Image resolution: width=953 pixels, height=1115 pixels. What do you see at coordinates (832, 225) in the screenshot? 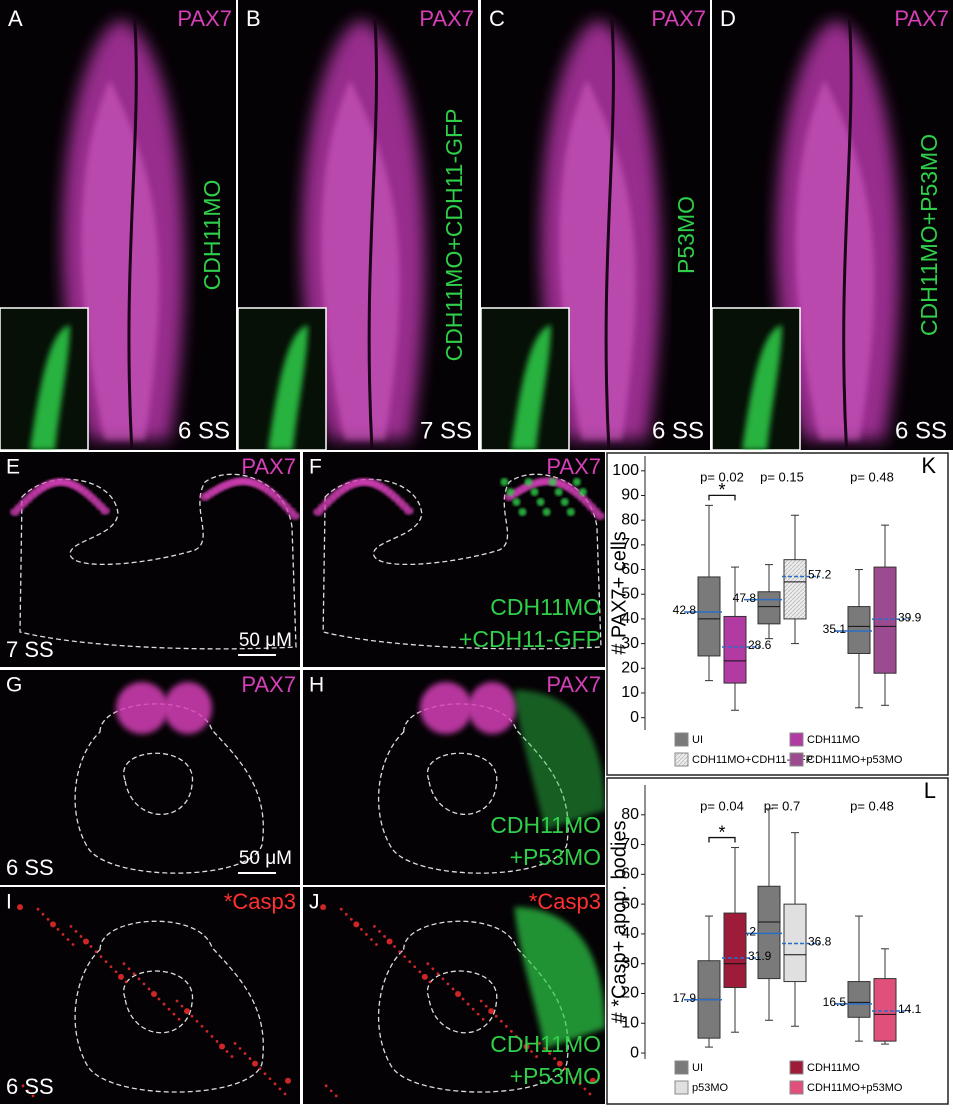
I see `image-panel: D PAX7 CDH11MO+P53MO 6 SS` at bounding box center [832, 225].